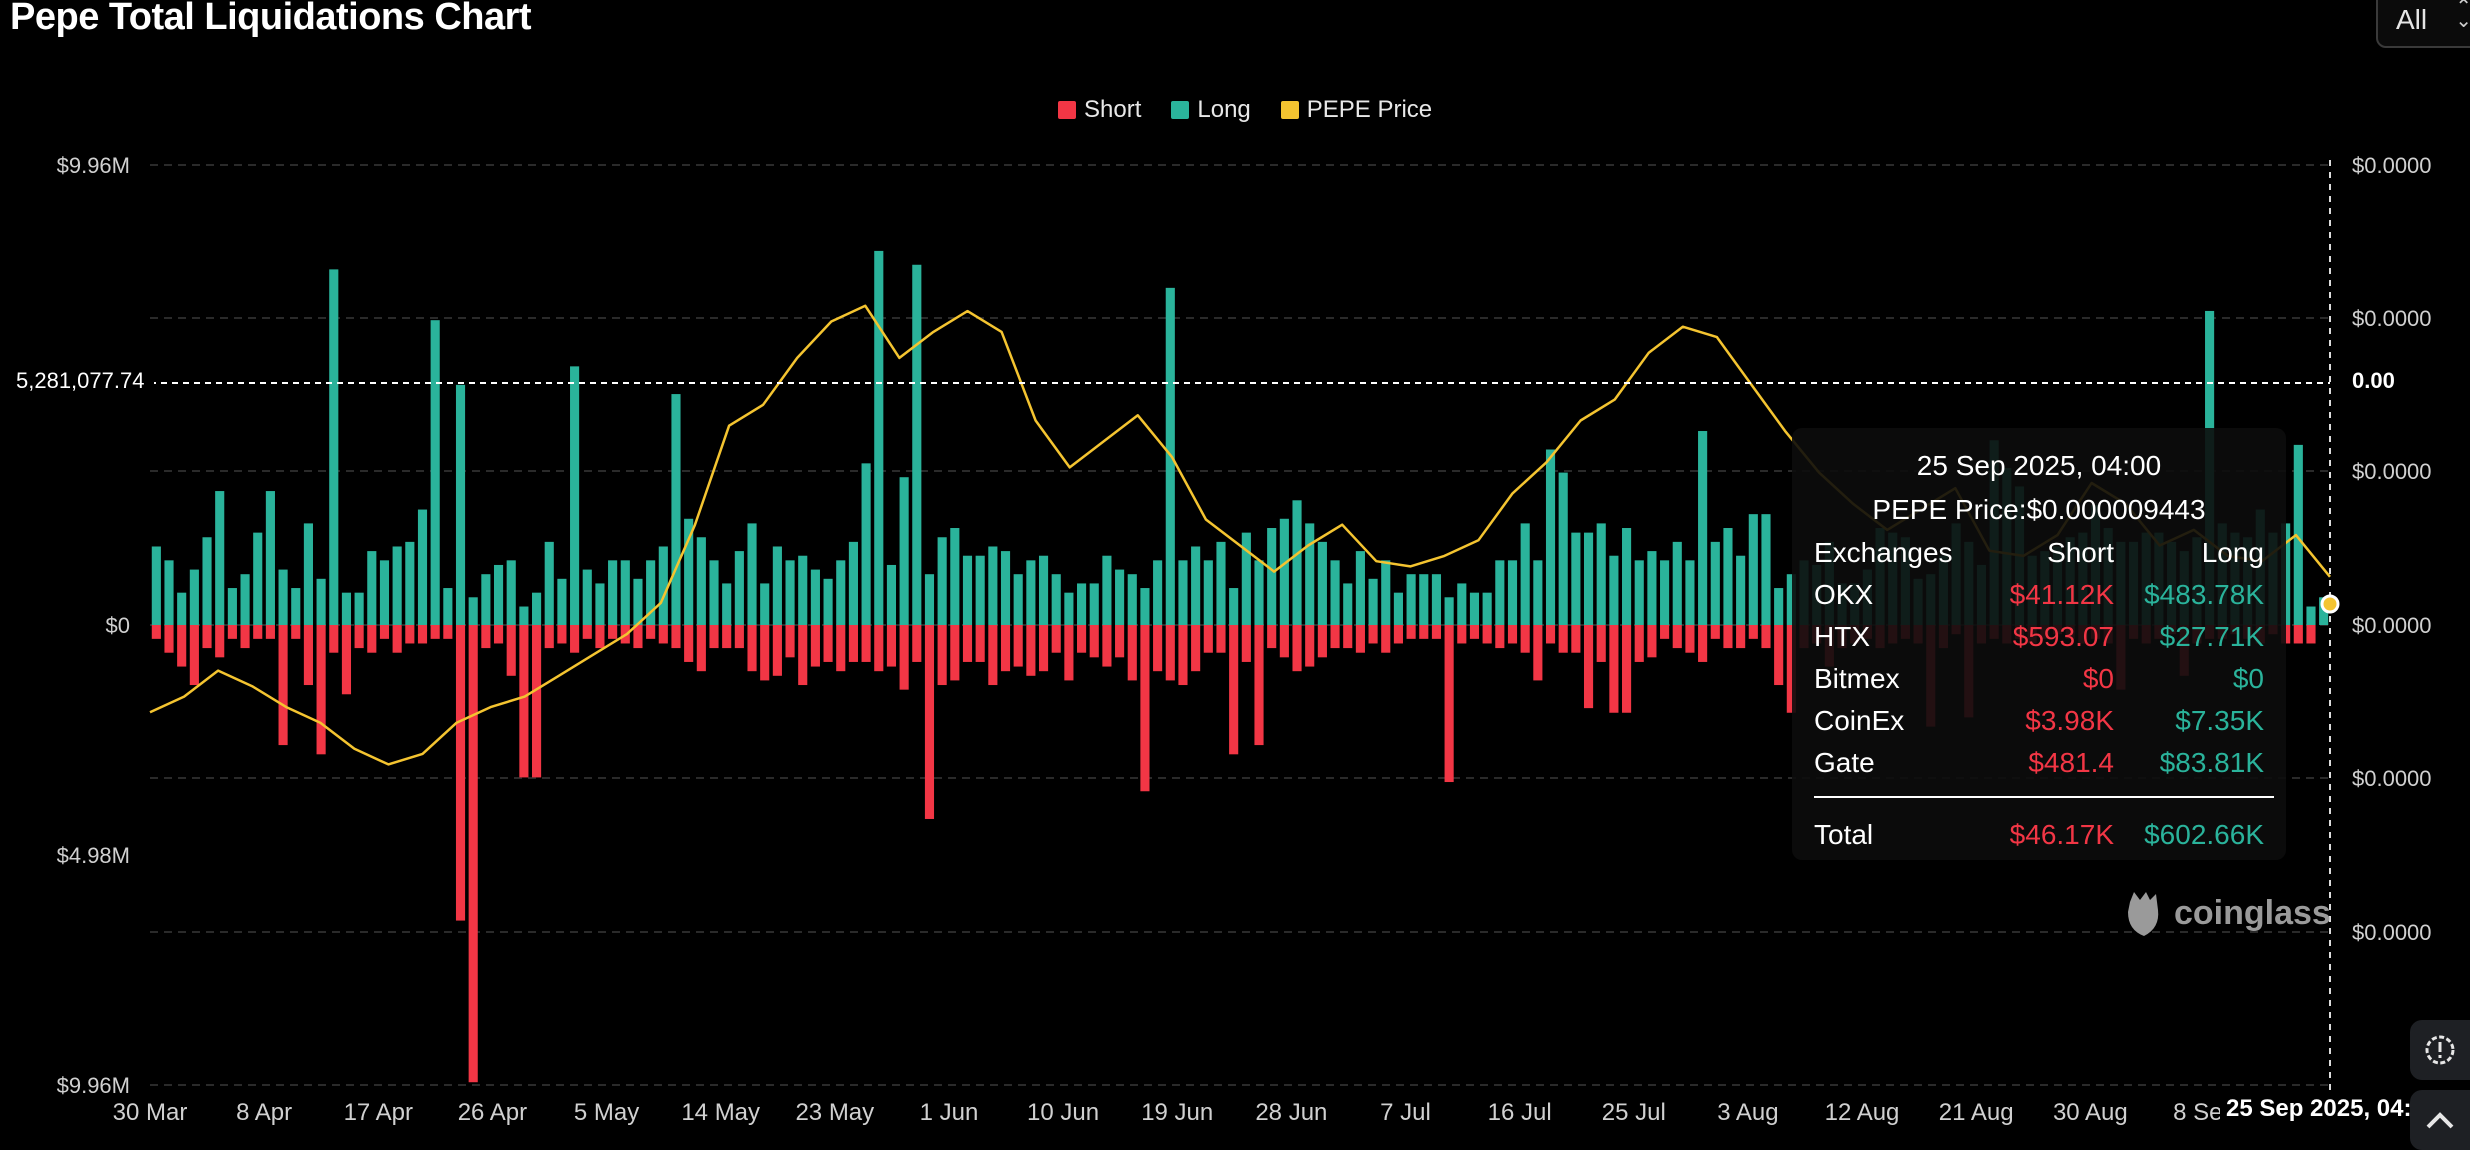 The height and width of the screenshot is (1150, 2470). I want to click on tooltip-short: $0, so click(2098, 678).